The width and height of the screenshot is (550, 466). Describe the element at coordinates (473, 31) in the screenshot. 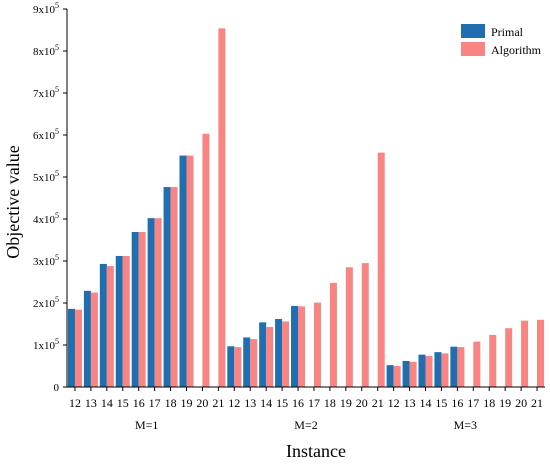

I see `legend-swatch-primal` at that location.